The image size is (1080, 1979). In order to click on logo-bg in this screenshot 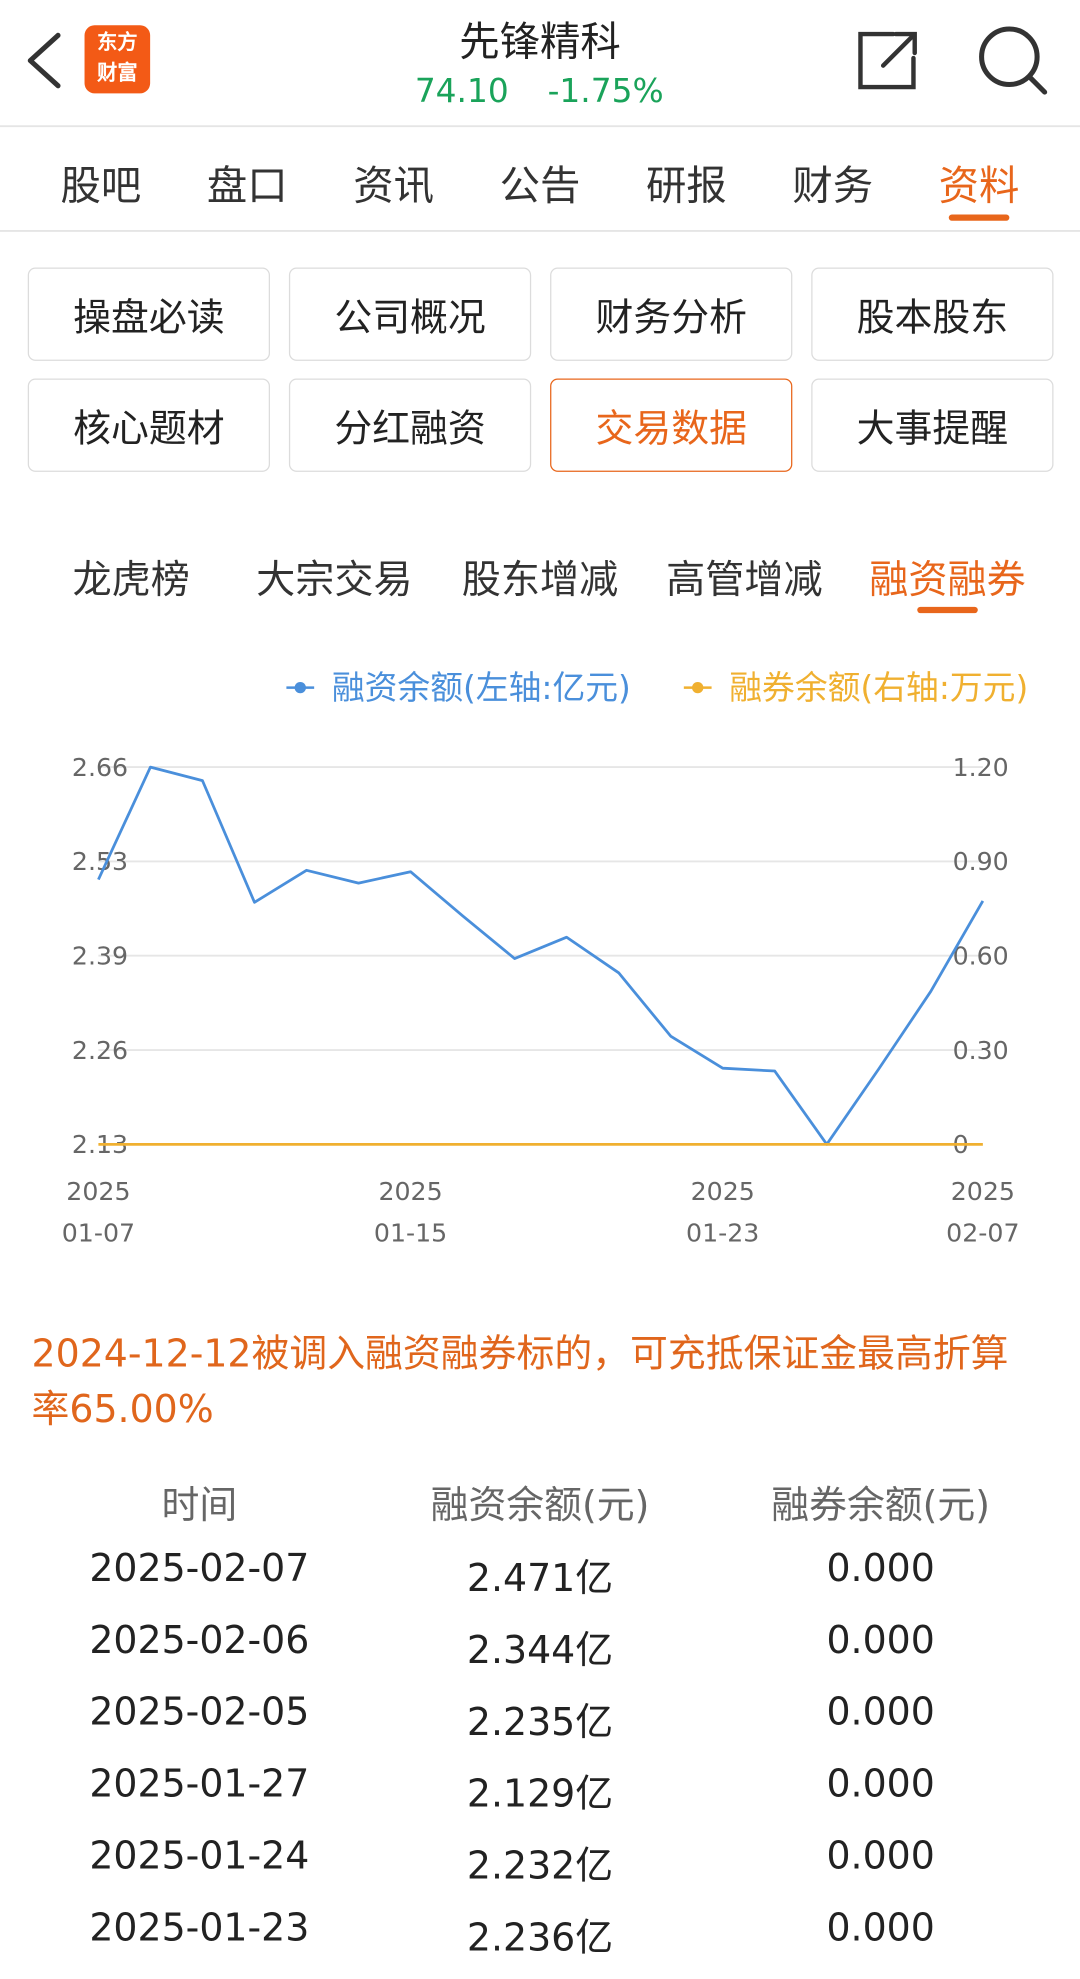, I will do `click(117, 59)`.